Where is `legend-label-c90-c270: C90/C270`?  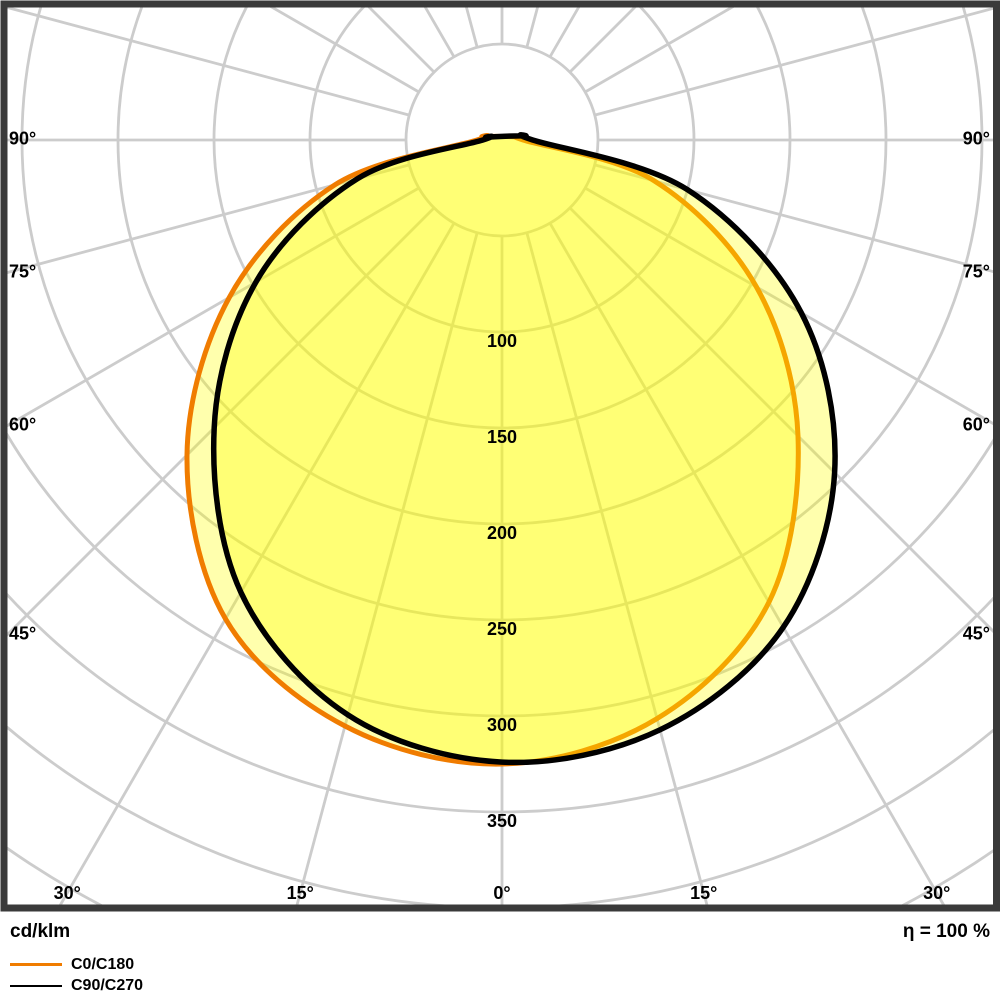
legend-label-c90-c270: C90/C270 is located at coordinates (107, 985).